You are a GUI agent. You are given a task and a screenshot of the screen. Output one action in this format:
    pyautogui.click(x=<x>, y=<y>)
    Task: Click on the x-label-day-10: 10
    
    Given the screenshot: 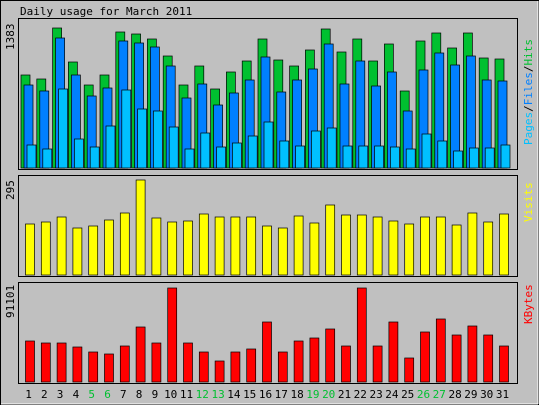 What is the action you would take?
    pyautogui.click(x=170, y=394)
    